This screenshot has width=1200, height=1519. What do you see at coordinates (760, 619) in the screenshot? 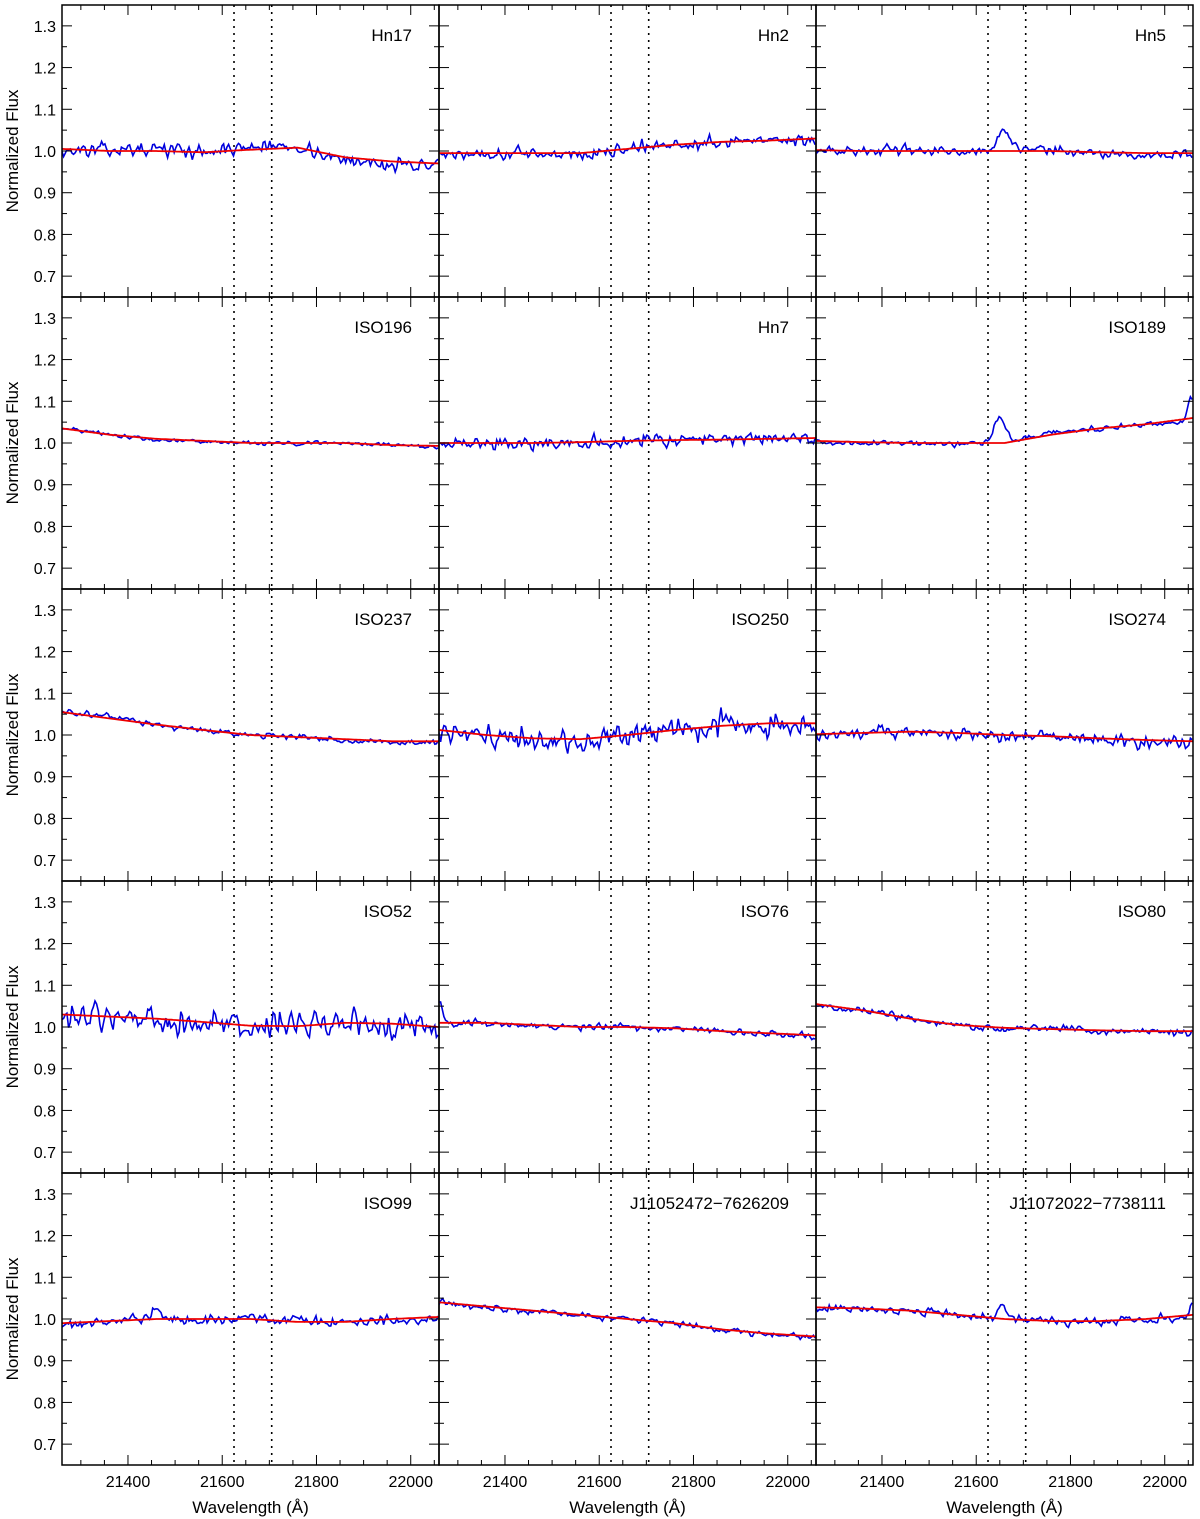
I see `panel-label: ISO250` at bounding box center [760, 619].